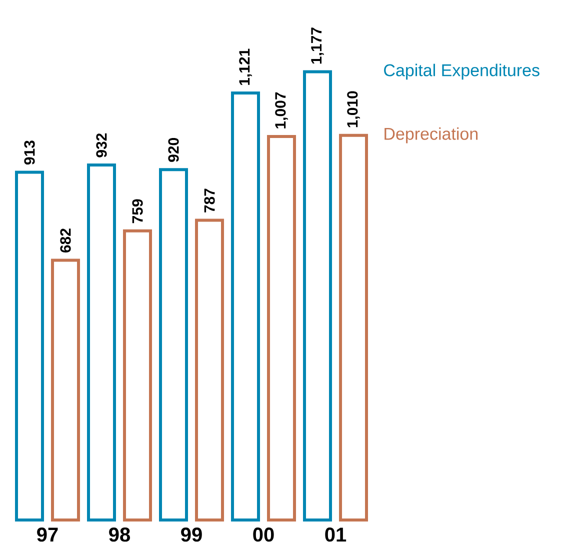 This screenshot has height=554, width=572. I want to click on x-tick-label: 97, so click(47, 535).